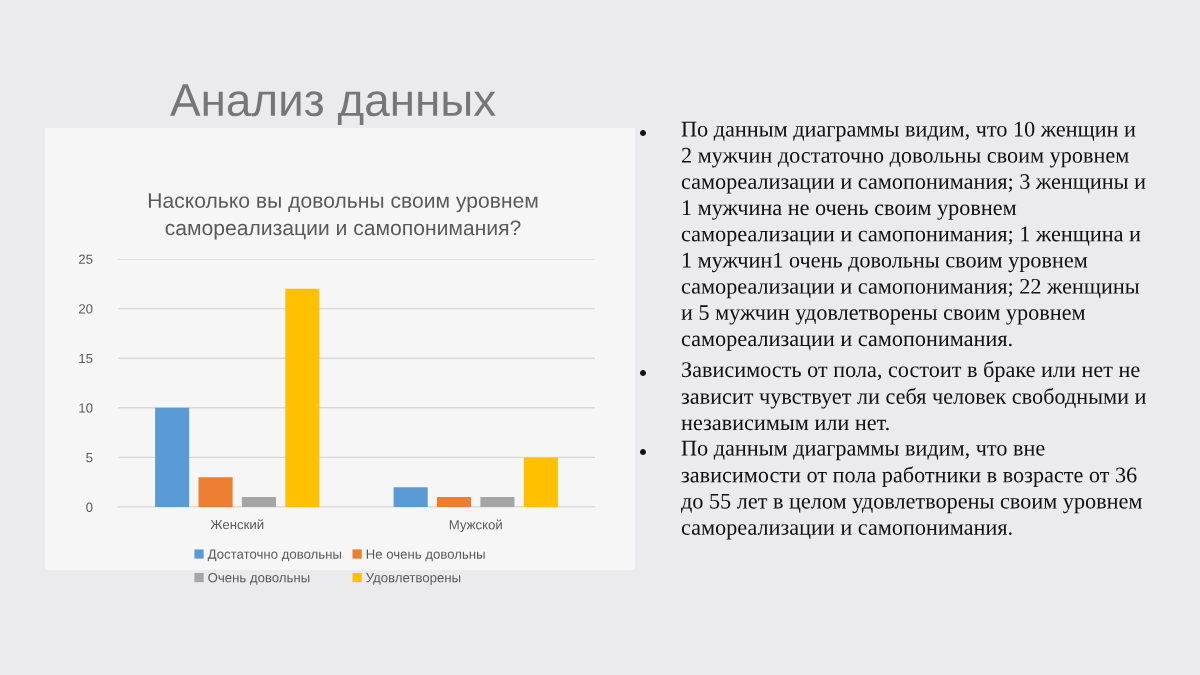  What do you see at coordinates (274, 555) in the screenshot?
I see `legend-label: Достаточно довольны` at bounding box center [274, 555].